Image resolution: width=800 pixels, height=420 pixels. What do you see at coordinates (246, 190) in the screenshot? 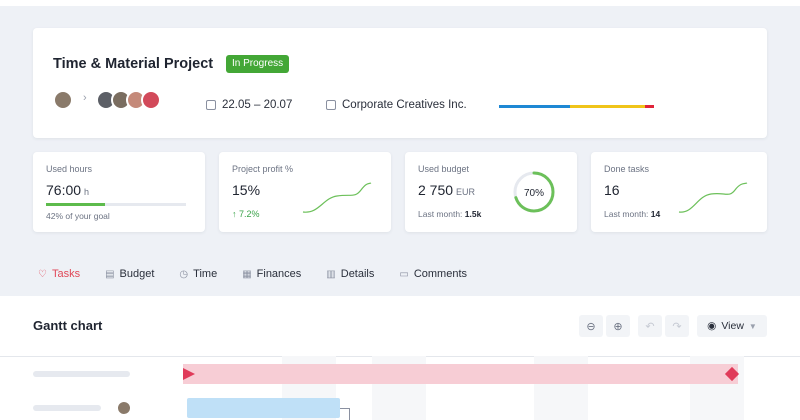
I see `stat-value: 15%` at bounding box center [246, 190].